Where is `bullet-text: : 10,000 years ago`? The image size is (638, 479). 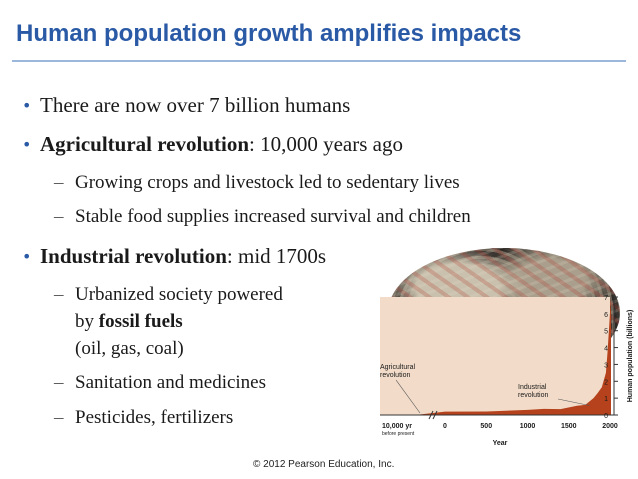
bullet-text: : 10,000 years ago is located at coordinates (326, 144).